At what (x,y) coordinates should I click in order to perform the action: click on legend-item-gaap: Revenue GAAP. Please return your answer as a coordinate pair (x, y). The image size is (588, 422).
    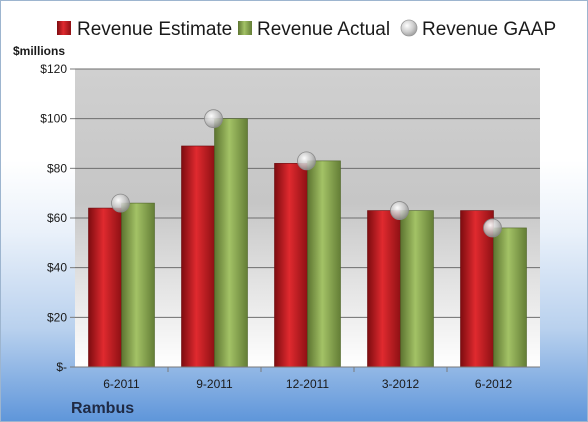
    Looking at the image, I should click on (478, 29).